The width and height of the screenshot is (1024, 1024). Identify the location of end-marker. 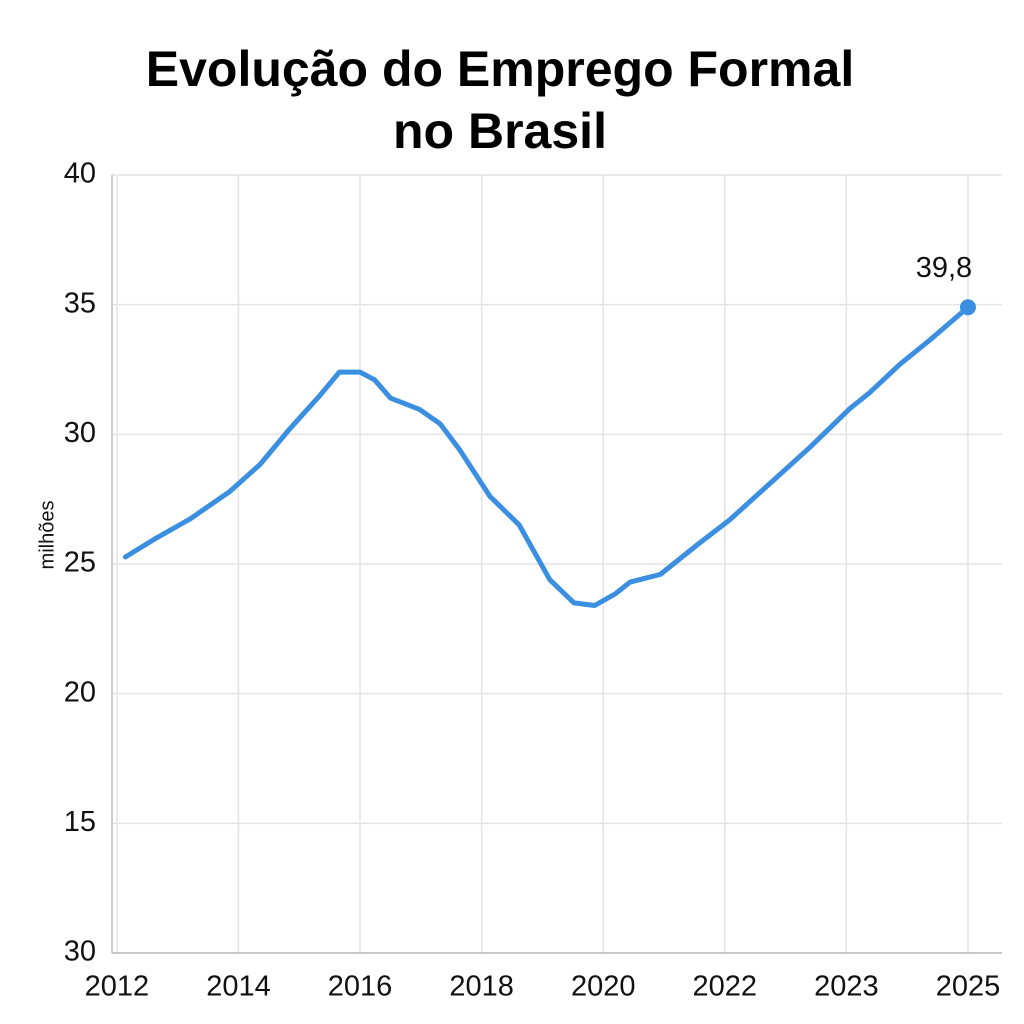
(967, 307).